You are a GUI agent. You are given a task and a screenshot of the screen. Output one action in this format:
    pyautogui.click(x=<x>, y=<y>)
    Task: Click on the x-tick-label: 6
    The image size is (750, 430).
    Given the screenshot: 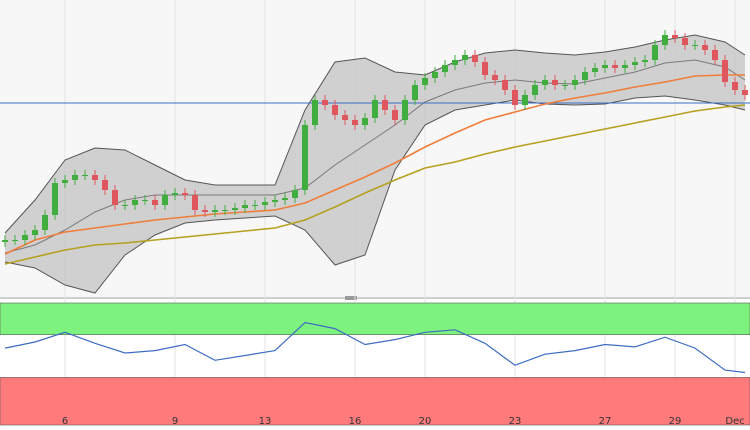 What is the action you would take?
    pyautogui.click(x=65, y=421)
    